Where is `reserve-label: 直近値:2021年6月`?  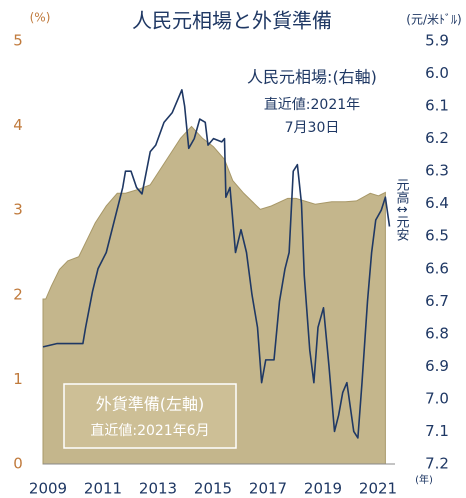 reserve-label: 直近値:2021年6月 is located at coordinates (149, 430).